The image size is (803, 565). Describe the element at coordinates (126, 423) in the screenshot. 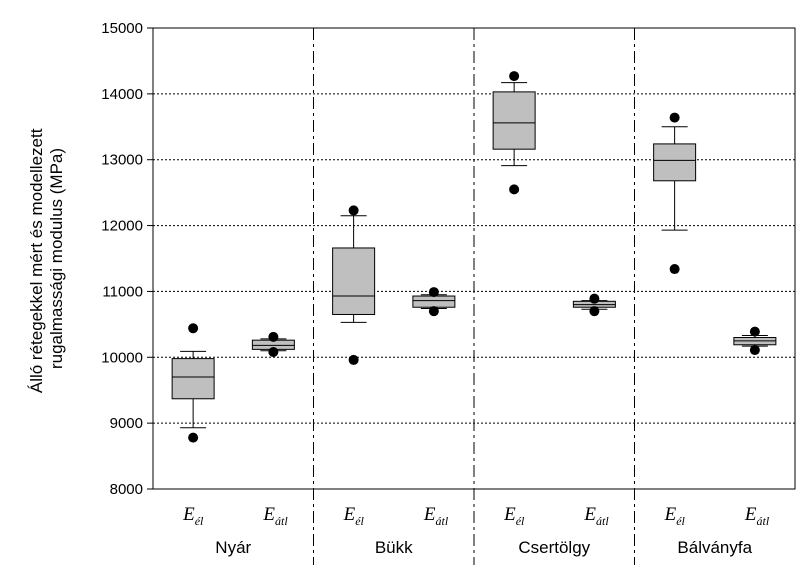

I see `y-tick-label: 9000` at that location.